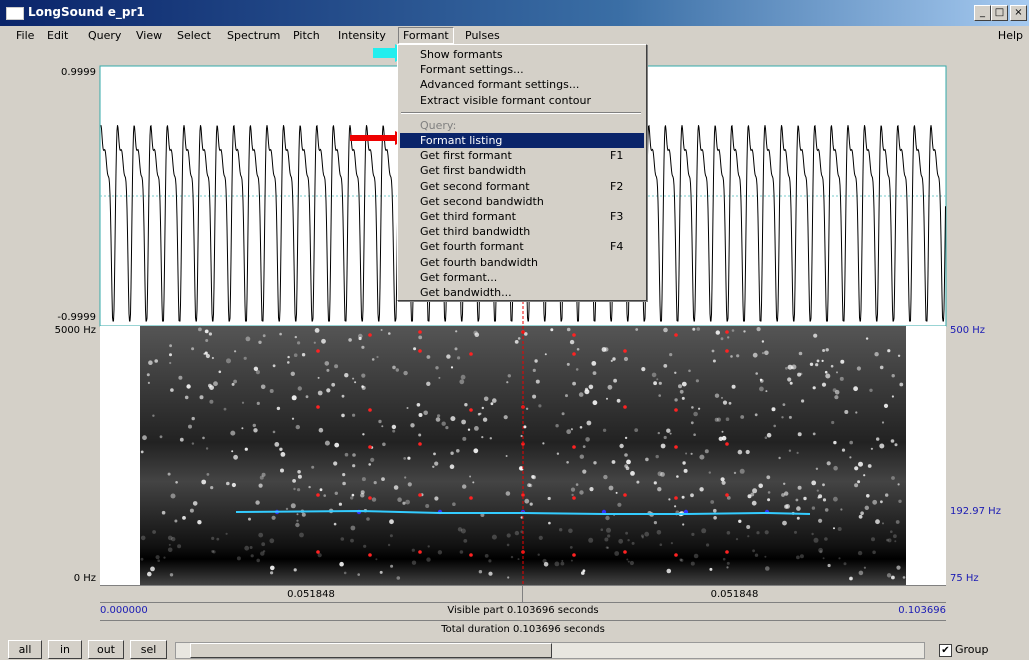 This screenshot has width=1029, height=660. What do you see at coordinates (25, 649) in the screenshot?
I see `zoom-button: all` at bounding box center [25, 649].